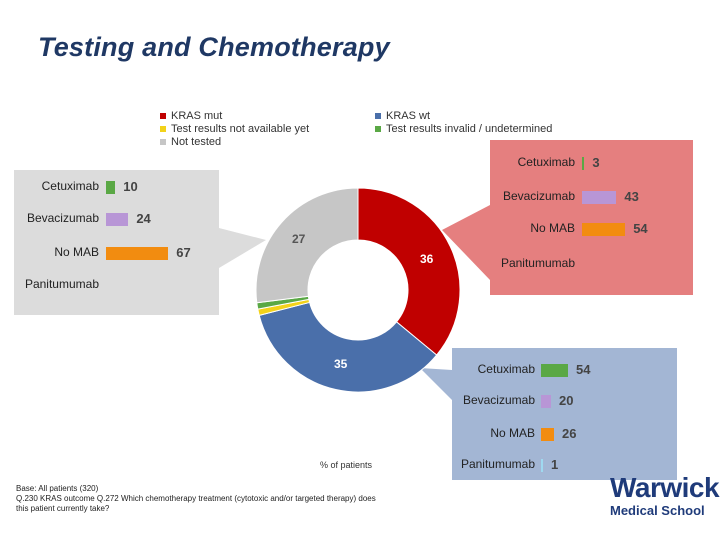 Image resolution: width=720 pixels, height=540 pixels. I want to click on bar-kras-wt-bevacizumab, so click(546, 401).